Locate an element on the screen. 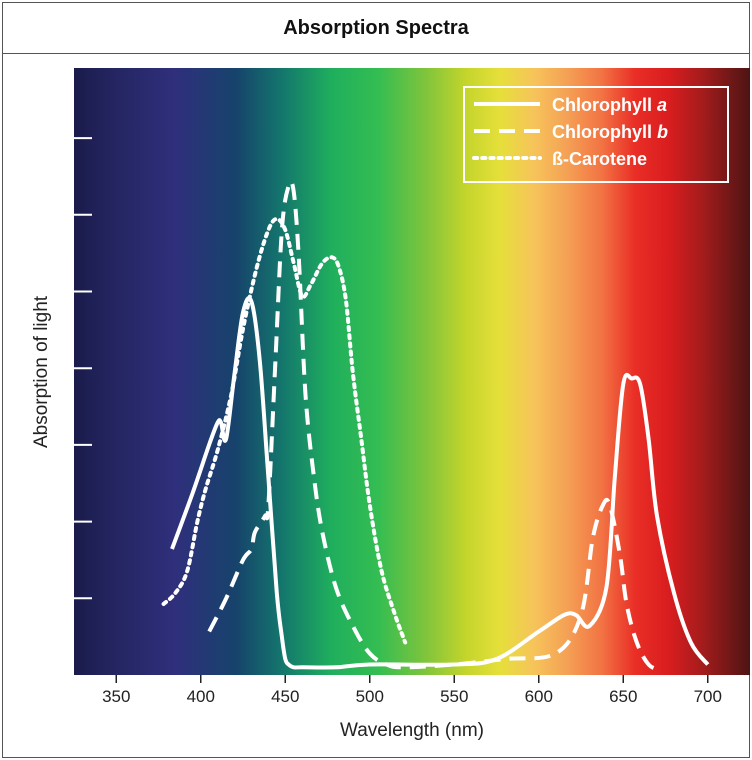 This screenshot has height=760, width=752. legend-box is located at coordinates (596, 134).